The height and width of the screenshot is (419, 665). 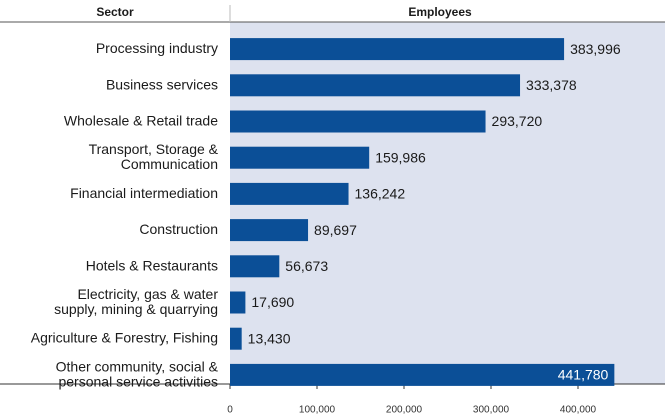 What do you see at coordinates (400, 157) in the screenshot?
I see `value-label: 159,986` at bounding box center [400, 157].